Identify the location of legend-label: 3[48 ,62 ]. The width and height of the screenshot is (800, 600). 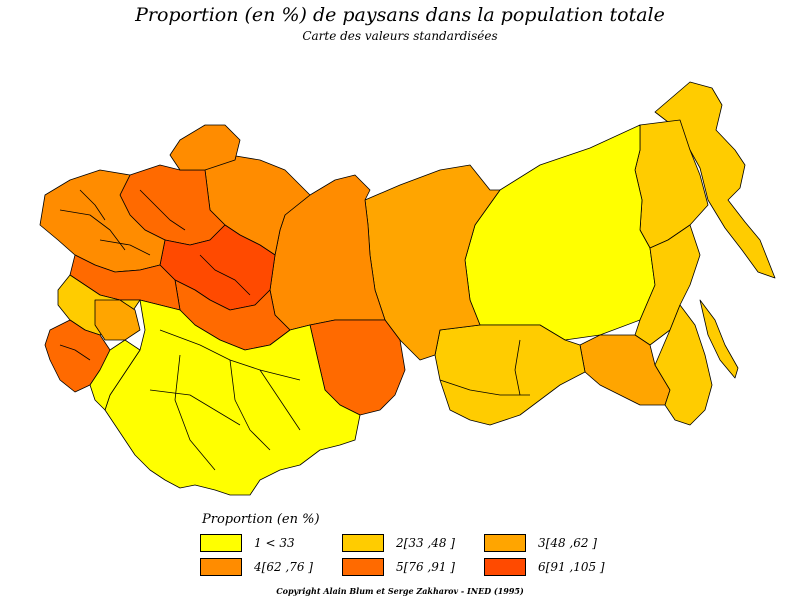
(567, 543).